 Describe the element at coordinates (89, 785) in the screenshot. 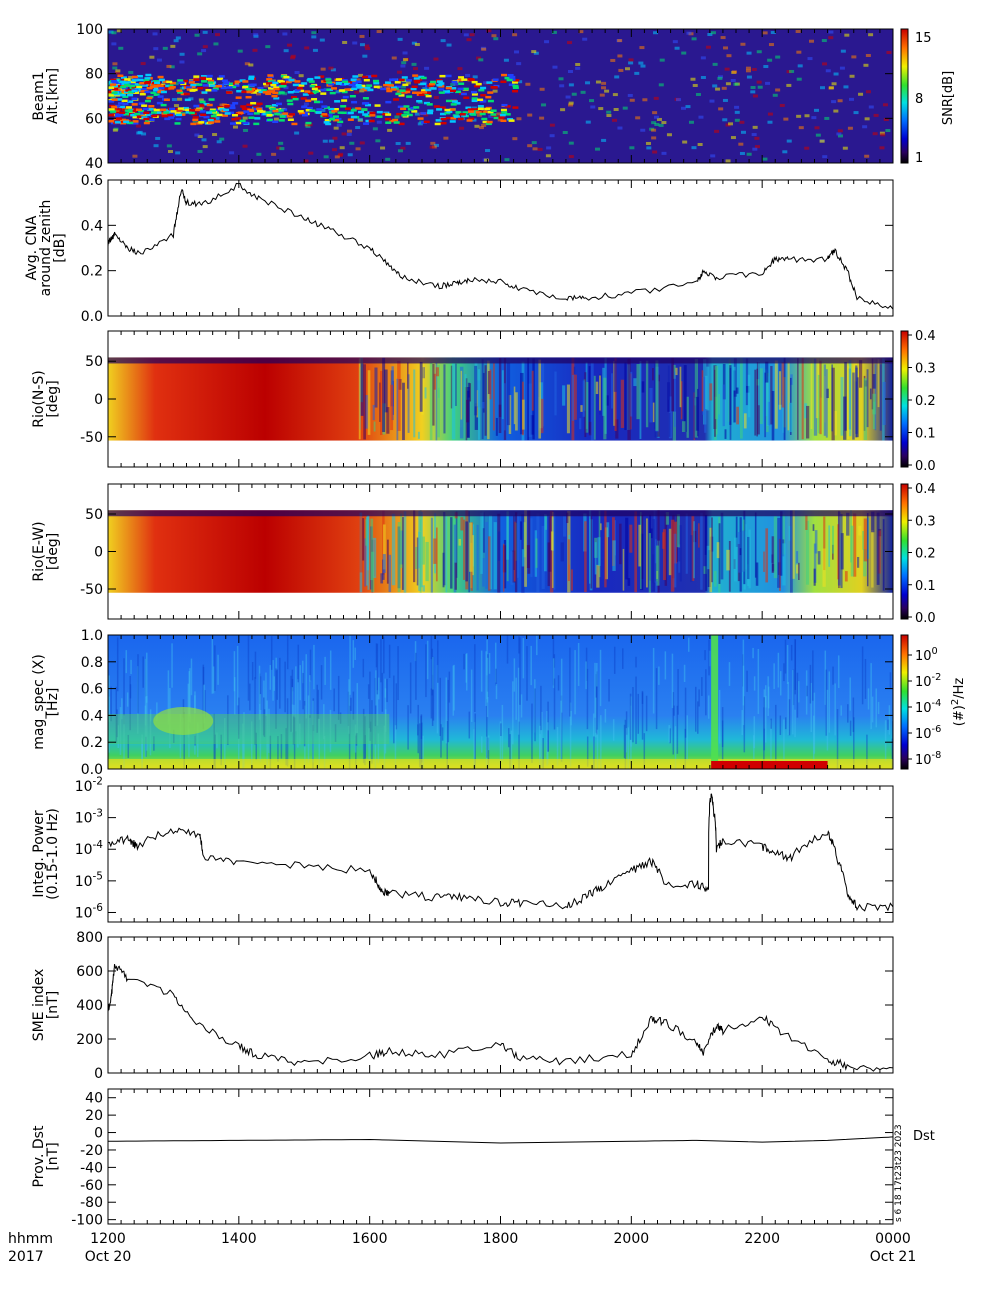

I see `y-tick-label: 10⁻²` at that location.